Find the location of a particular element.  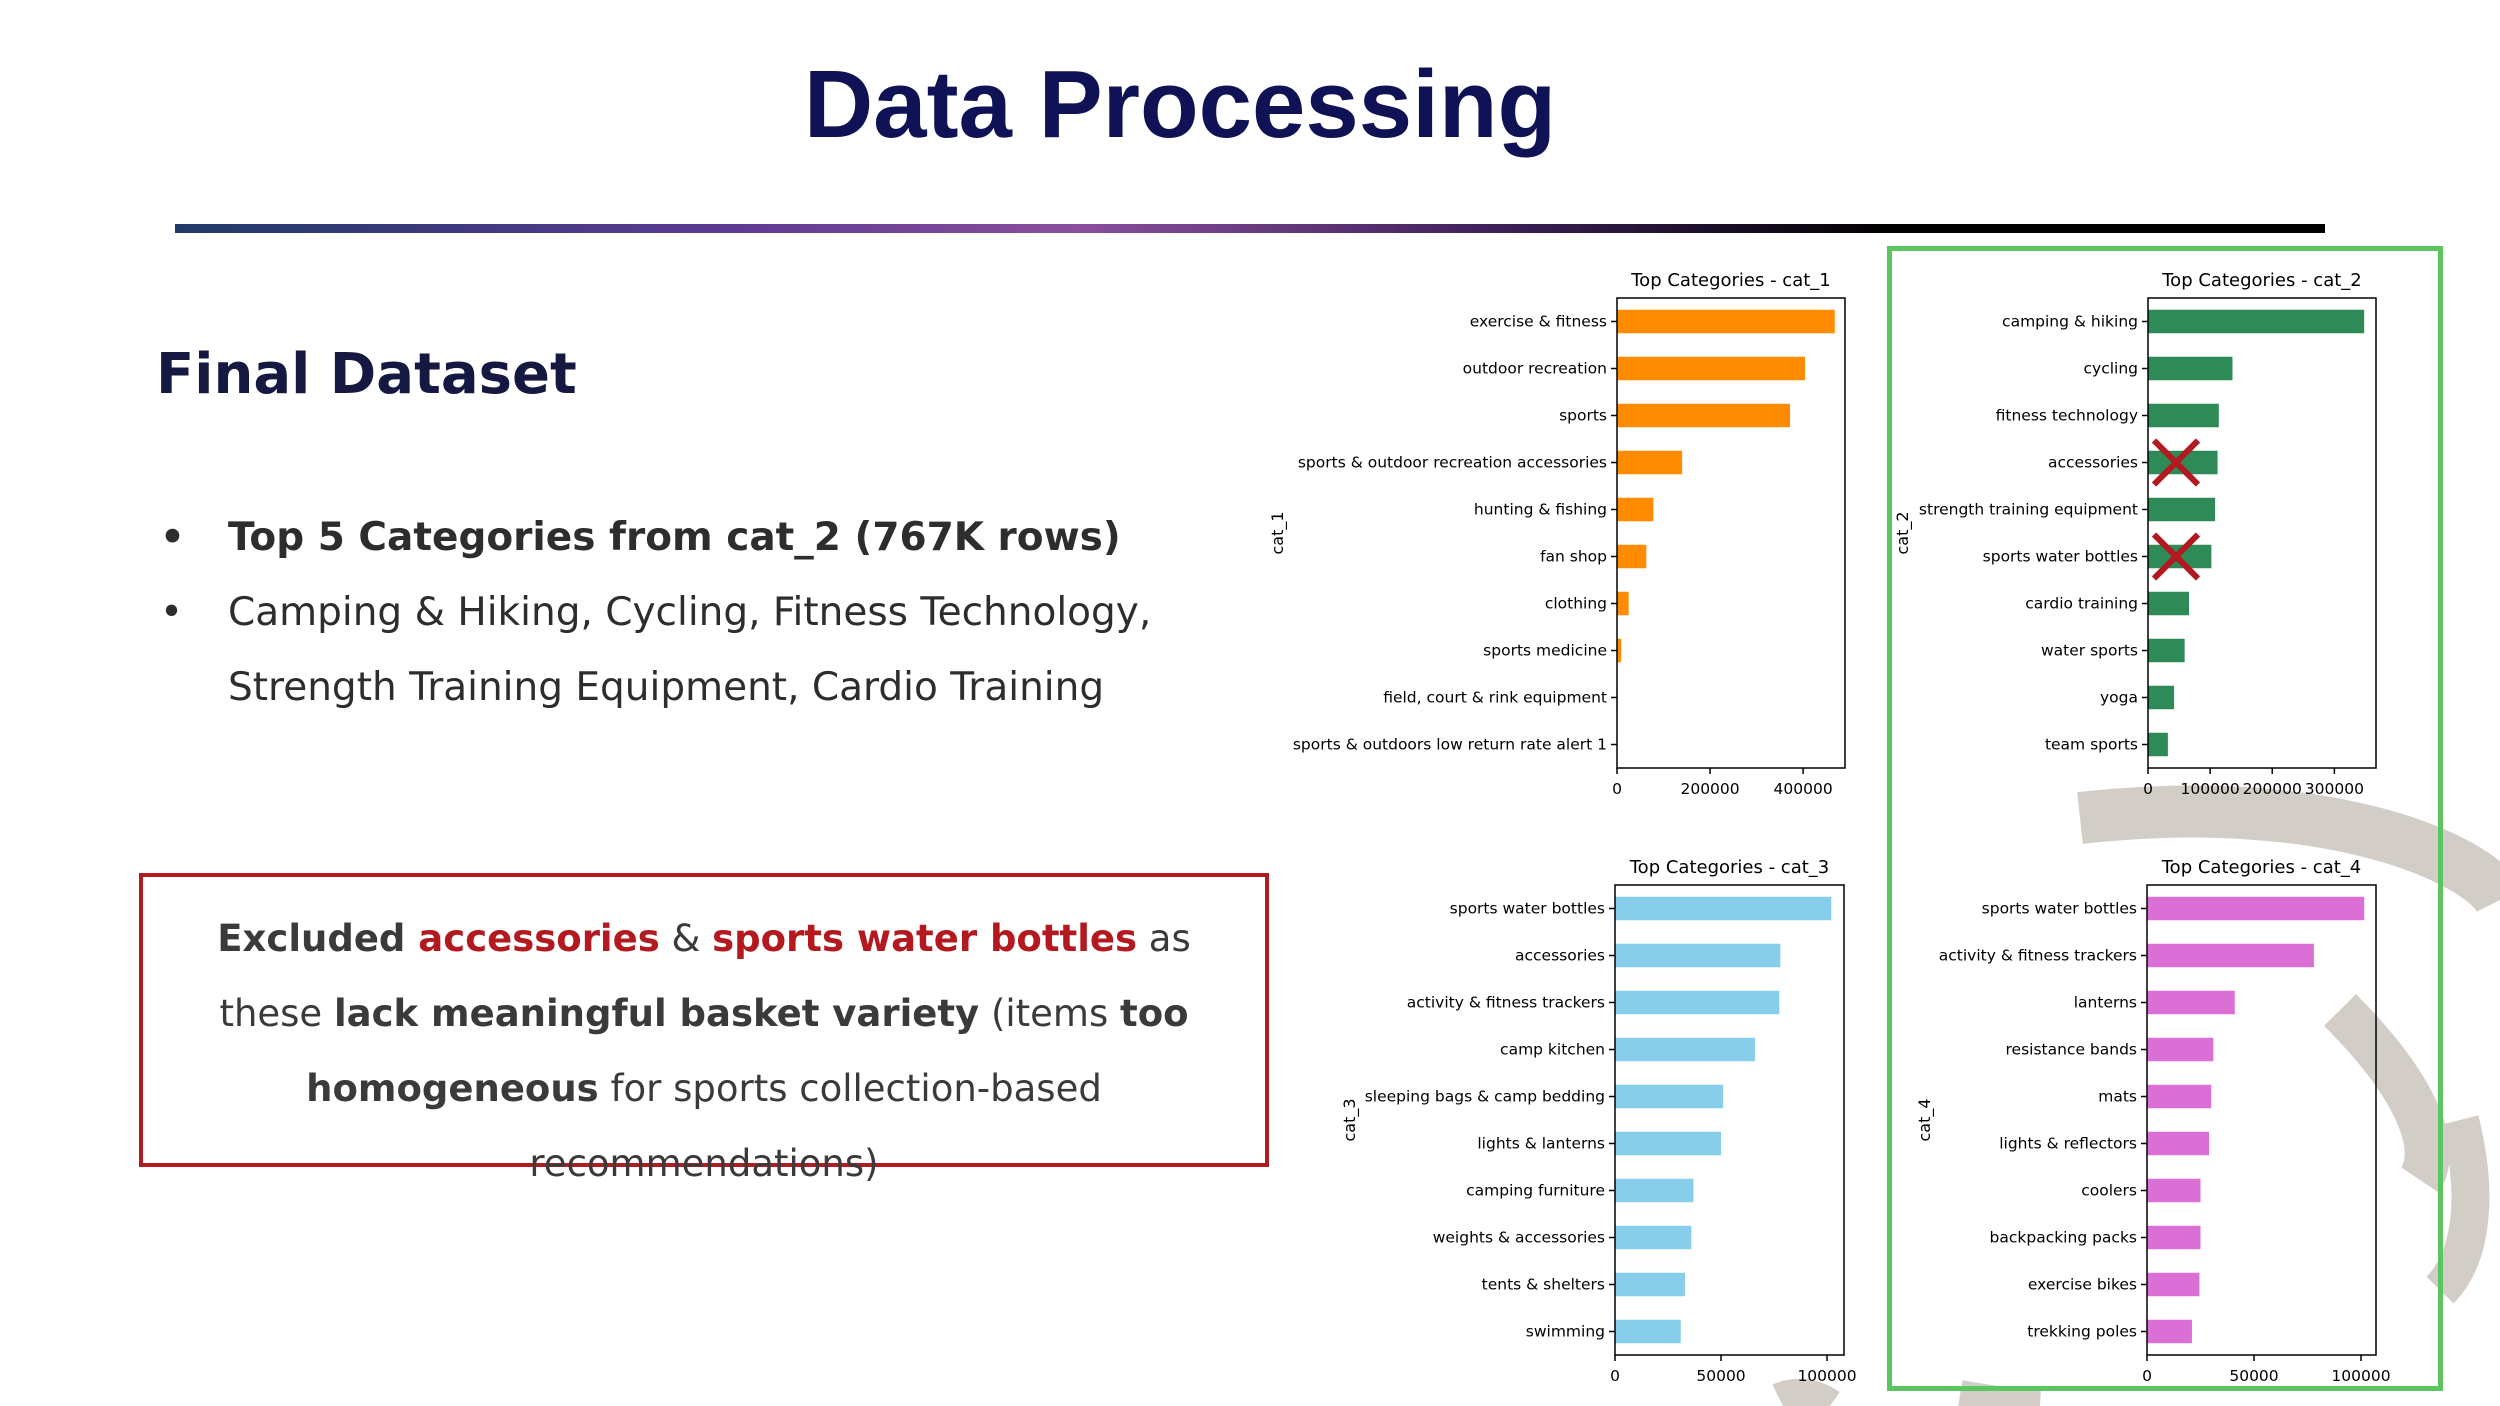

x-tick-label: 400000 is located at coordinates (1803, 789).